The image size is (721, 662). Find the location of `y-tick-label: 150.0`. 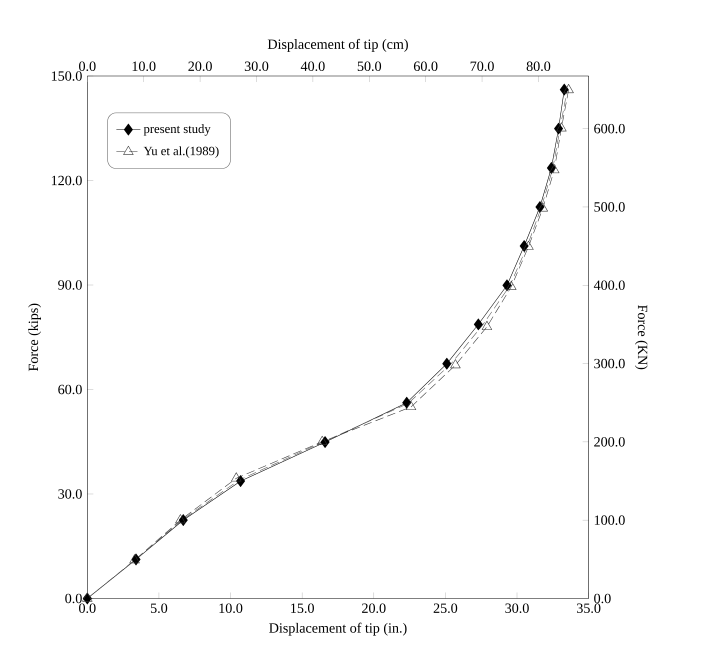

y-tick-label: 150.0 is located at coordinates (67, 76).